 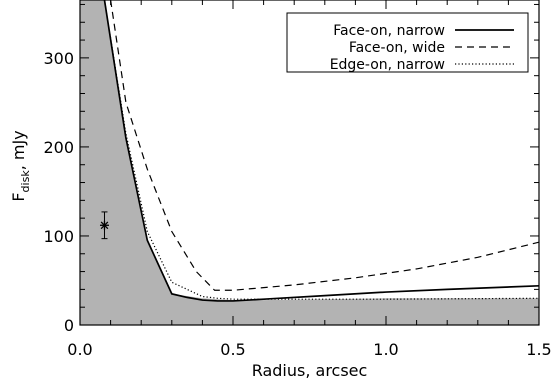 I want to click on data-point-layer, so click(x=104, y=225).